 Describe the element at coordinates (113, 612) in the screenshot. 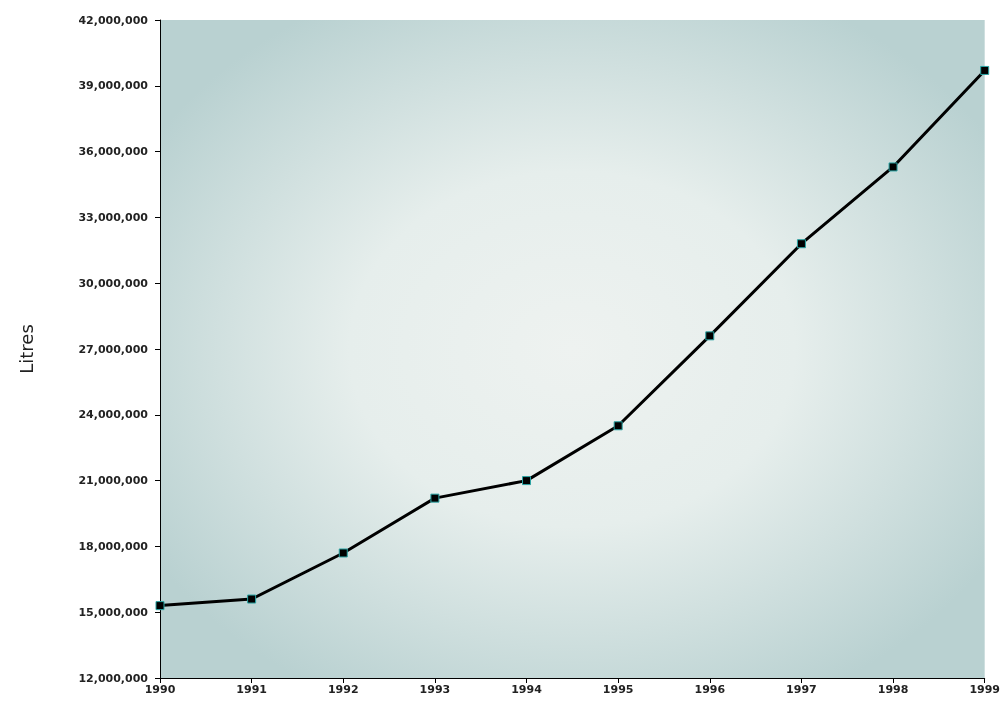

I see `y-tick-label: 15,000,000` at that location.